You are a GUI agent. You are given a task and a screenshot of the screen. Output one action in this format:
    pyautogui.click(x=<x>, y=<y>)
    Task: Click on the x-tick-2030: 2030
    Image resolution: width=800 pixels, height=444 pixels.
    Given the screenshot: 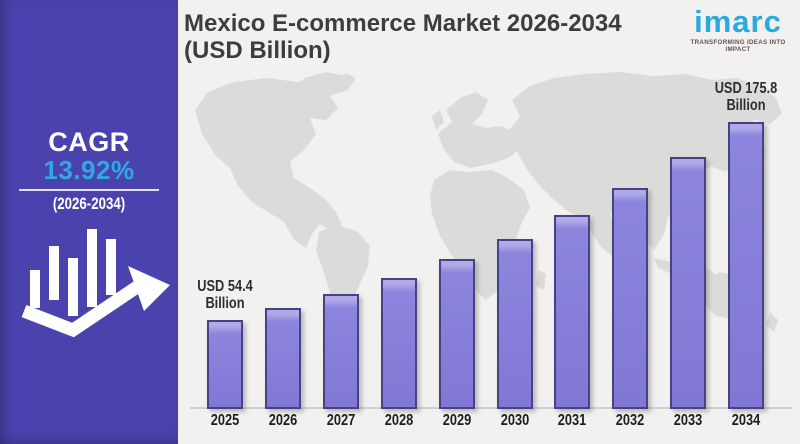 What is the action you would take?
    pyautogui.click(x=514, y=420)
    